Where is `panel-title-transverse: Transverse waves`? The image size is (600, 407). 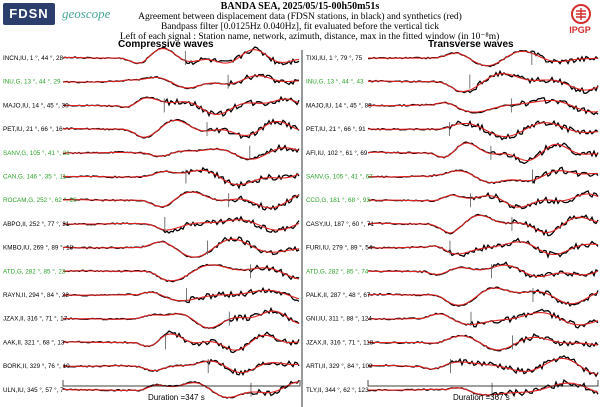 panel-title-transverse: Transverse waves is located at coordinates (471, 44).